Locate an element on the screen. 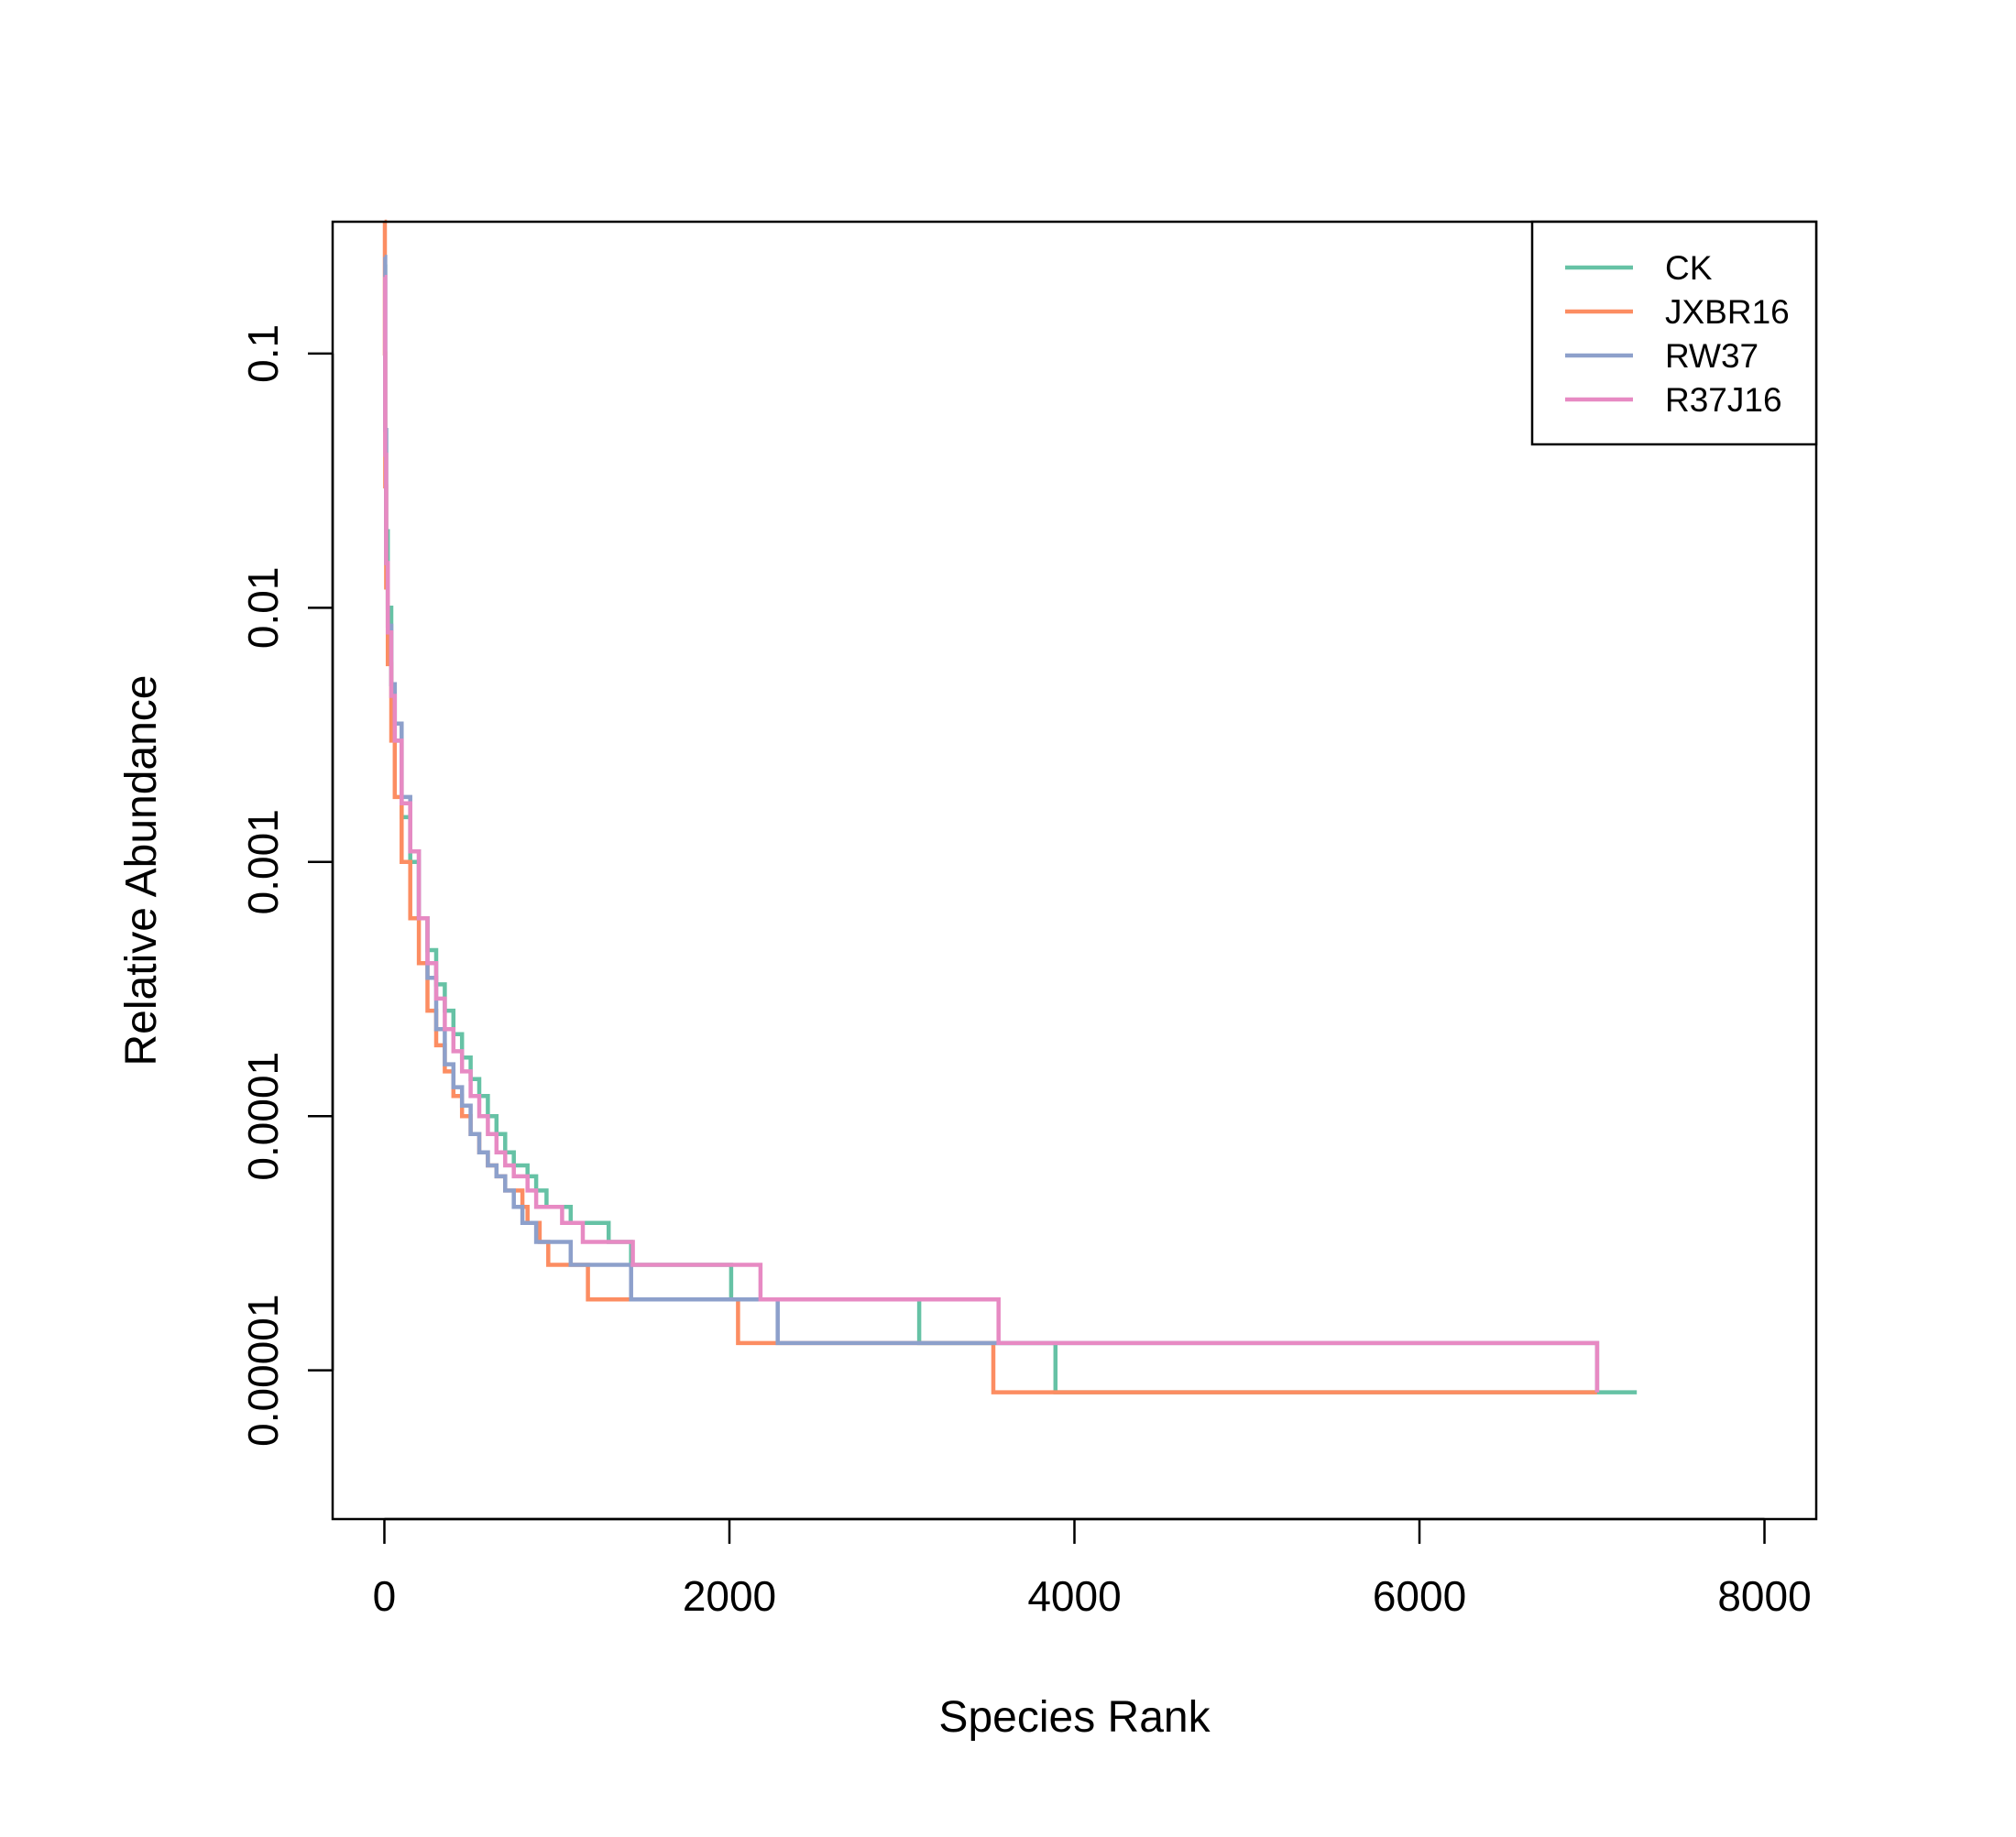 The height and width of the screenshot is (1837, 2016). x-tick-label: 2000 is located at coordinates (729, 1596).